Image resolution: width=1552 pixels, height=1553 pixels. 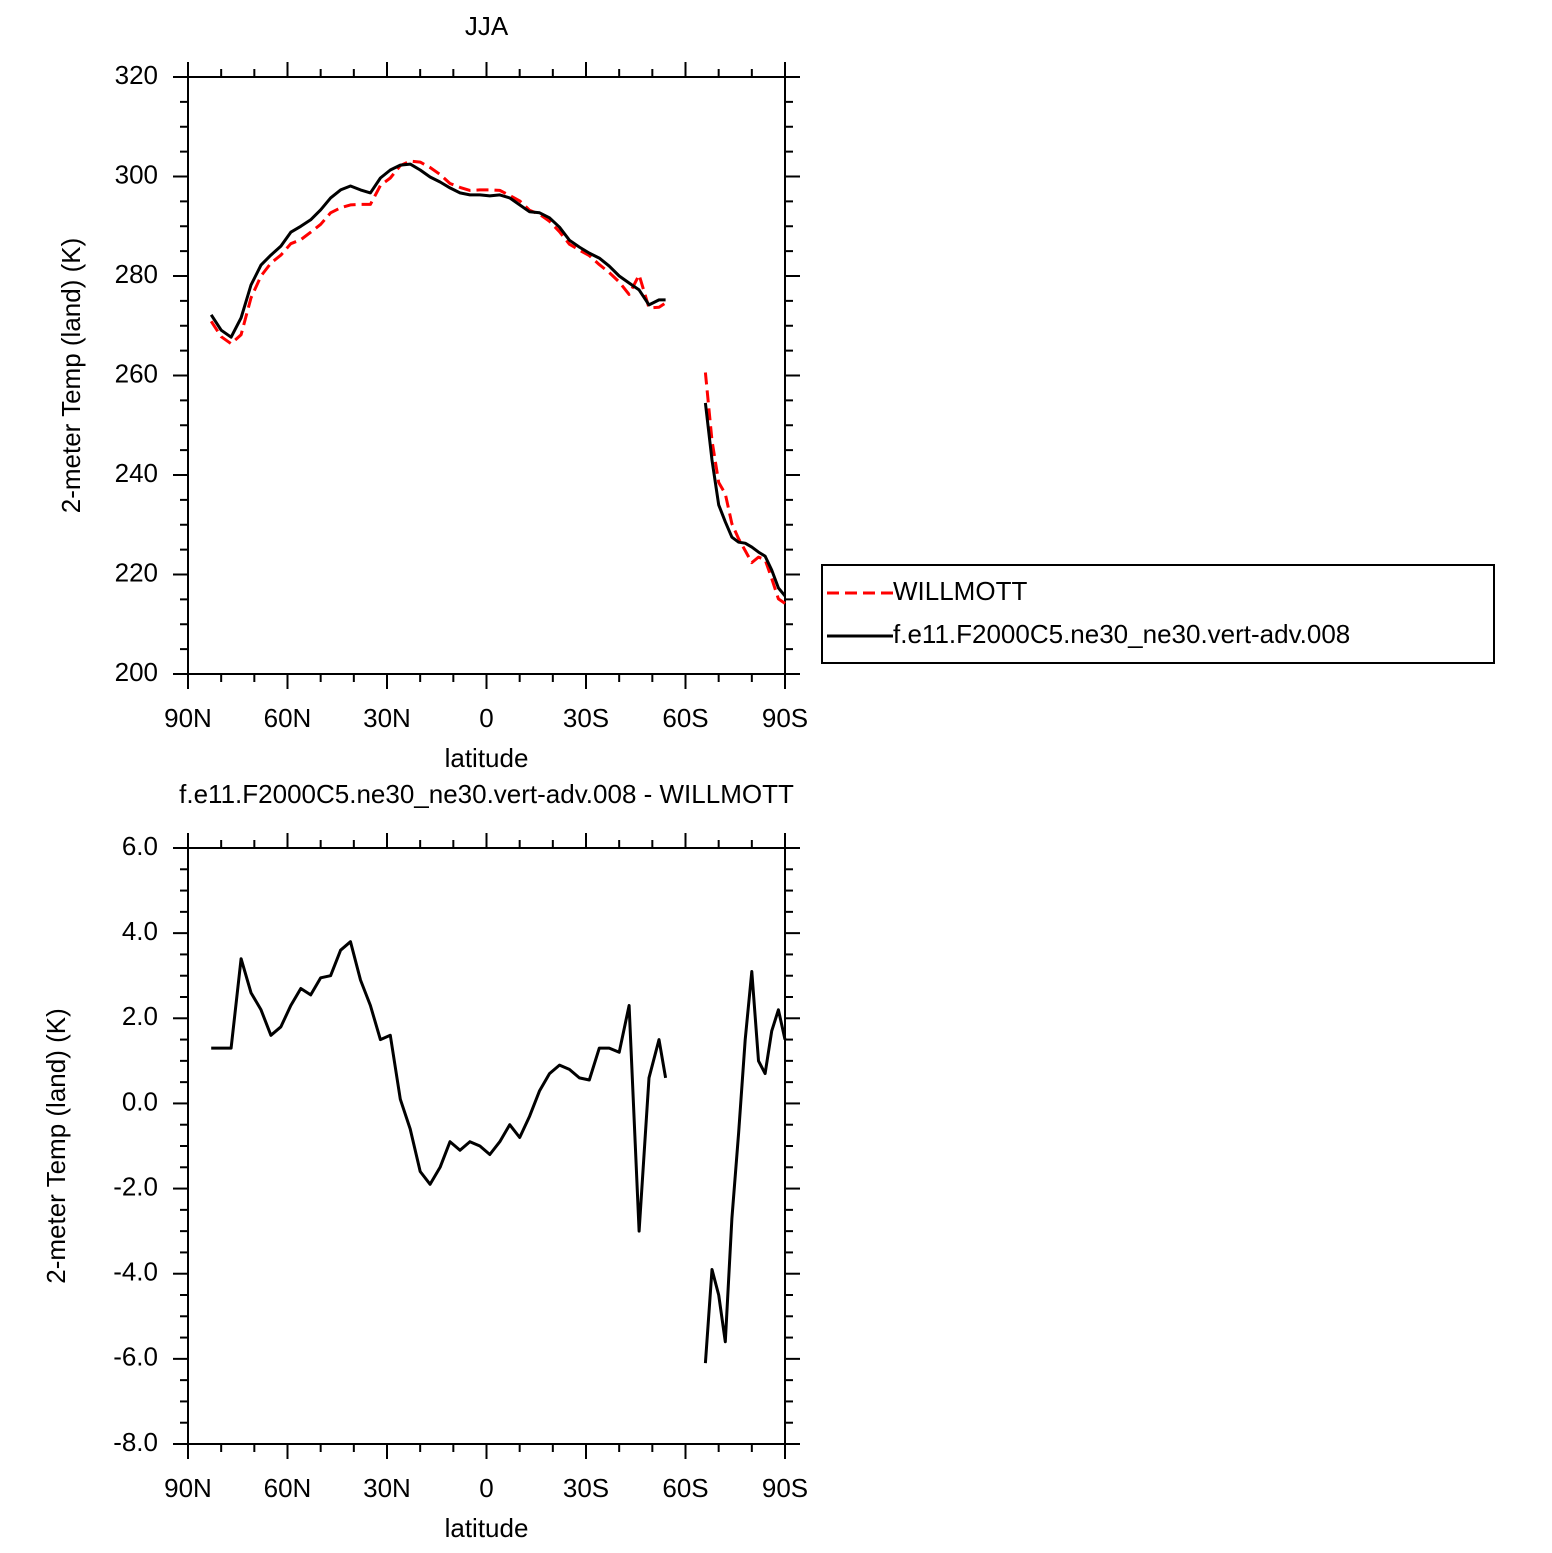 What do you see at coordinates (487, 26) in the screenshot?
I see `chart-title: JJA` at bounding box center [487, 26].